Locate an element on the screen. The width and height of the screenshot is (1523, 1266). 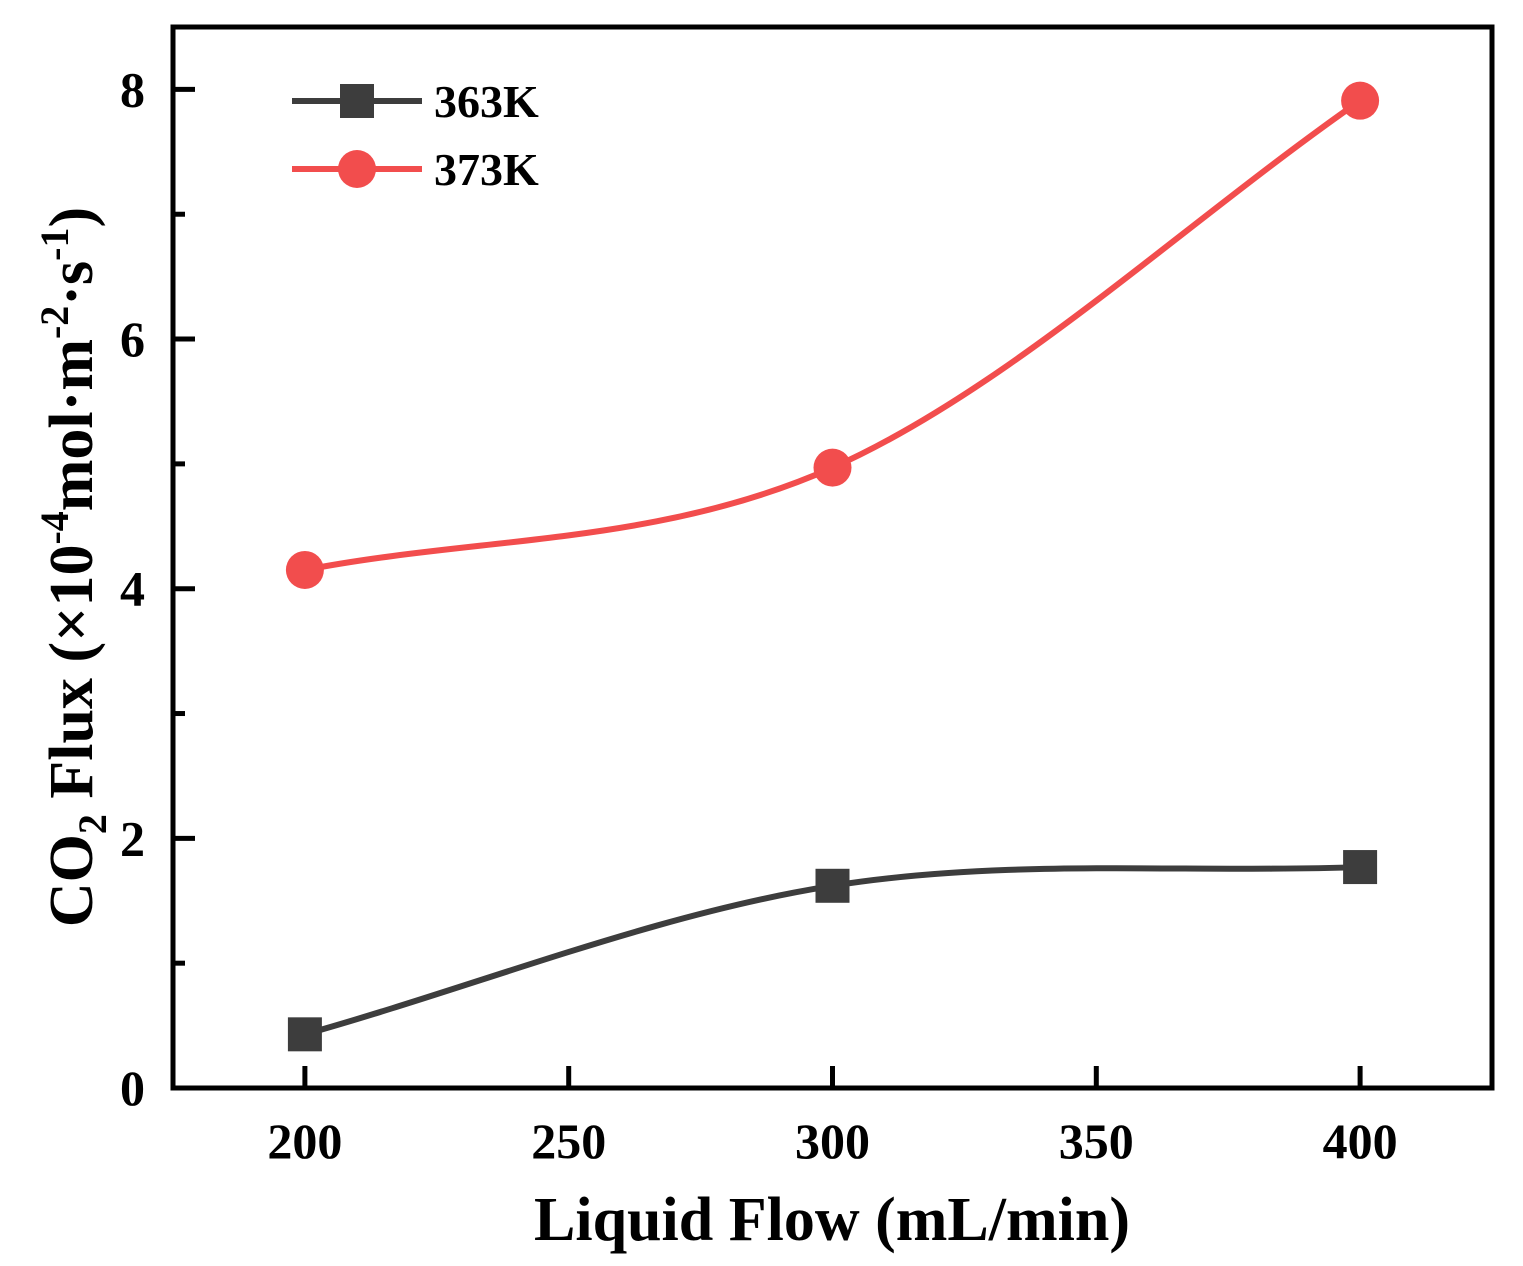
y-tick-label: 6 is located at coordinates (132, 339).